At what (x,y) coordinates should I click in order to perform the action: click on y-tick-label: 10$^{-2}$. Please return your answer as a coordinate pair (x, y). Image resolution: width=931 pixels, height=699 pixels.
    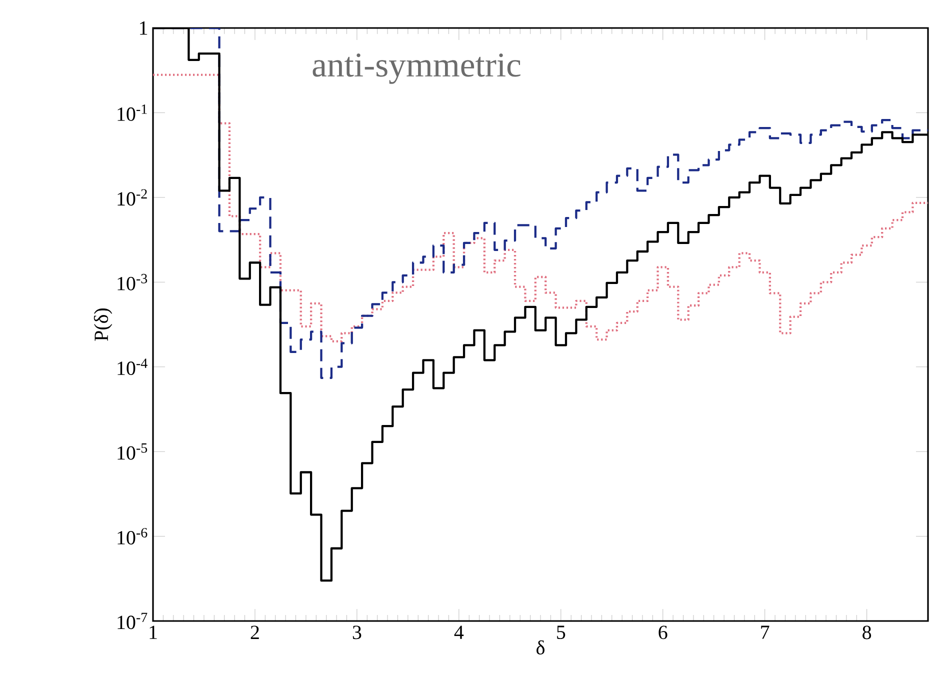
    Looking at the image, I should click on (132, 197).